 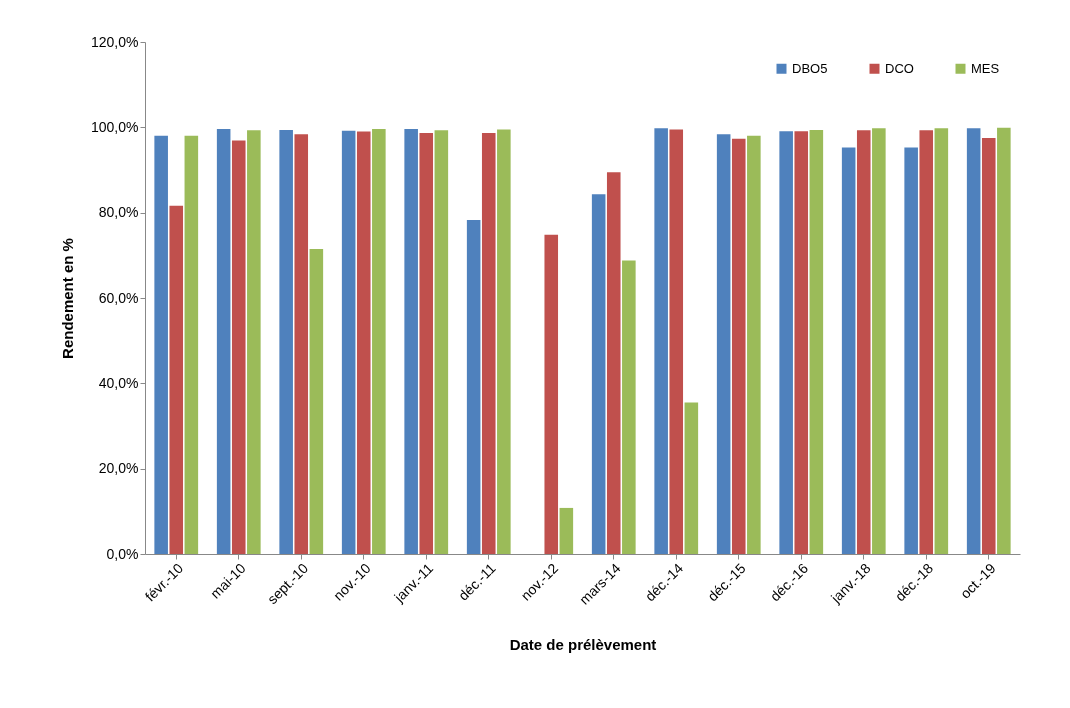 I want to click on legend-label: DCO, so click(x=899, y=68).